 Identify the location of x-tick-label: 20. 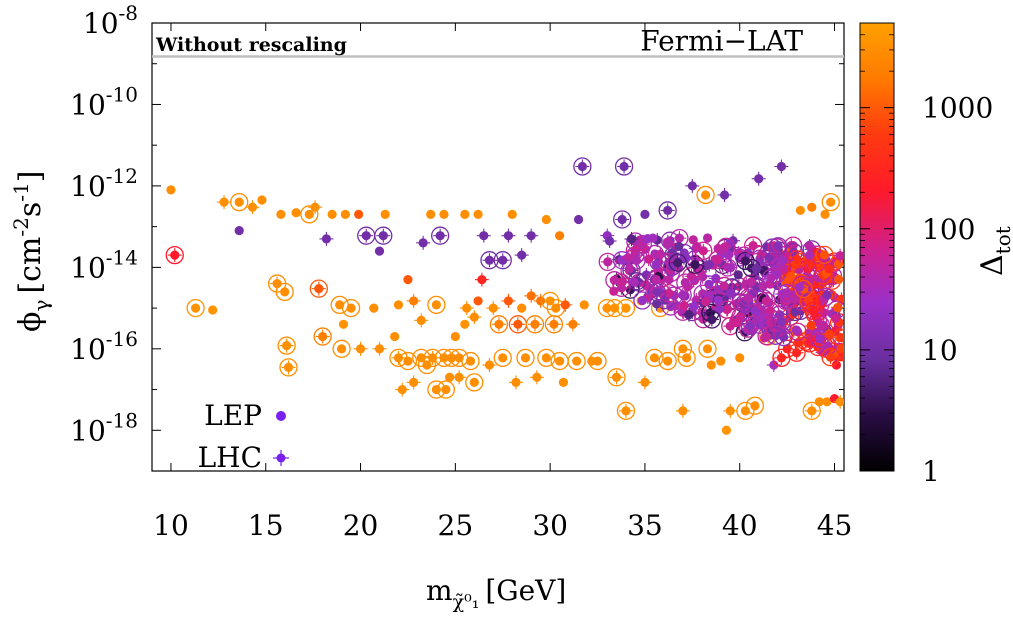
(361, 525).